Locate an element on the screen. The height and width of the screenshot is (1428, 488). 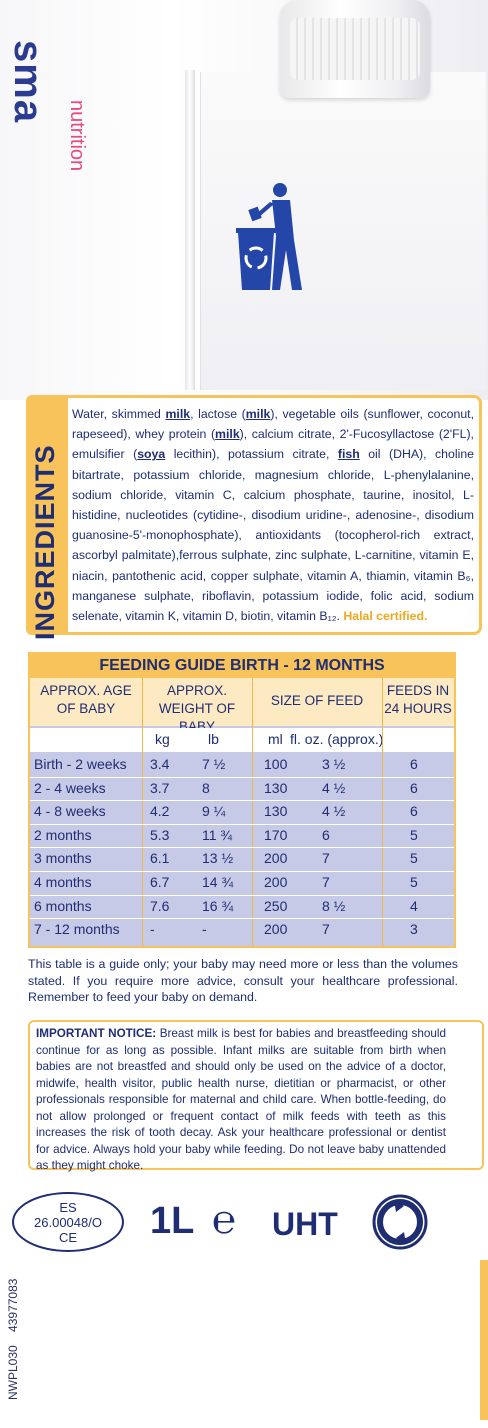
cell-lb: 8 is located at coordinates (206, 787).